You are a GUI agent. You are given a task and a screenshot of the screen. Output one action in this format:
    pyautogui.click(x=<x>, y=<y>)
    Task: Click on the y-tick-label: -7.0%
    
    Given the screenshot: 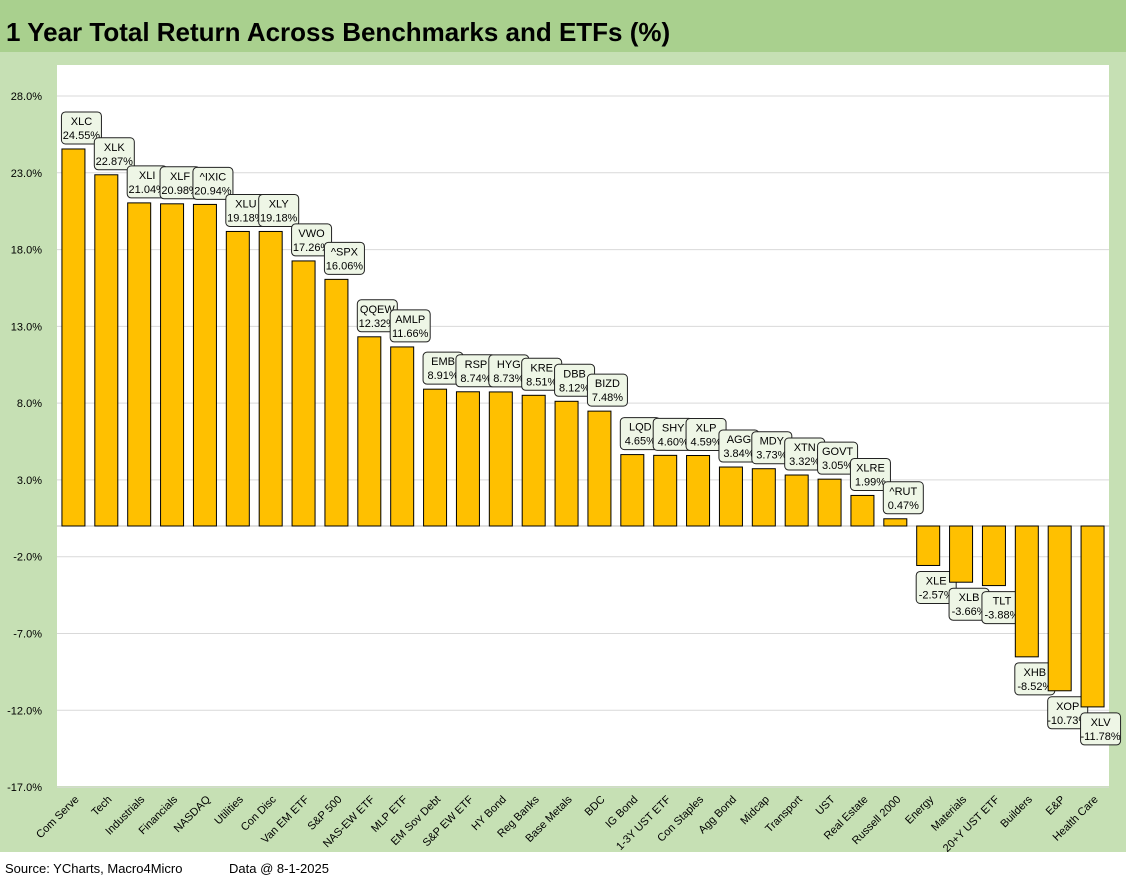 What is the action you would take?
    pyautogui.click(x=27, y=635)
    